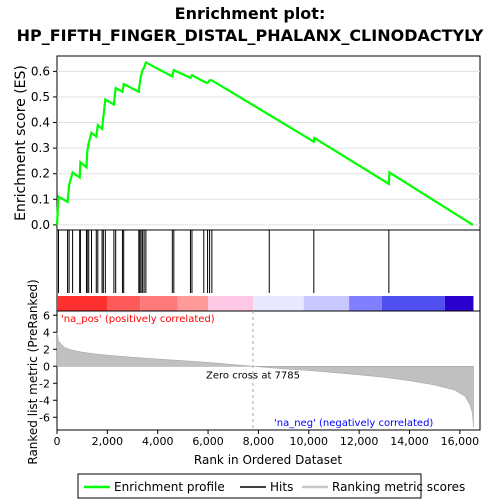 The height and width of the screenshot is (504, 500). Describe the element at coordinates (44, 400) in the screenshot. I see `rank-y-tick-label: -4` at that location.